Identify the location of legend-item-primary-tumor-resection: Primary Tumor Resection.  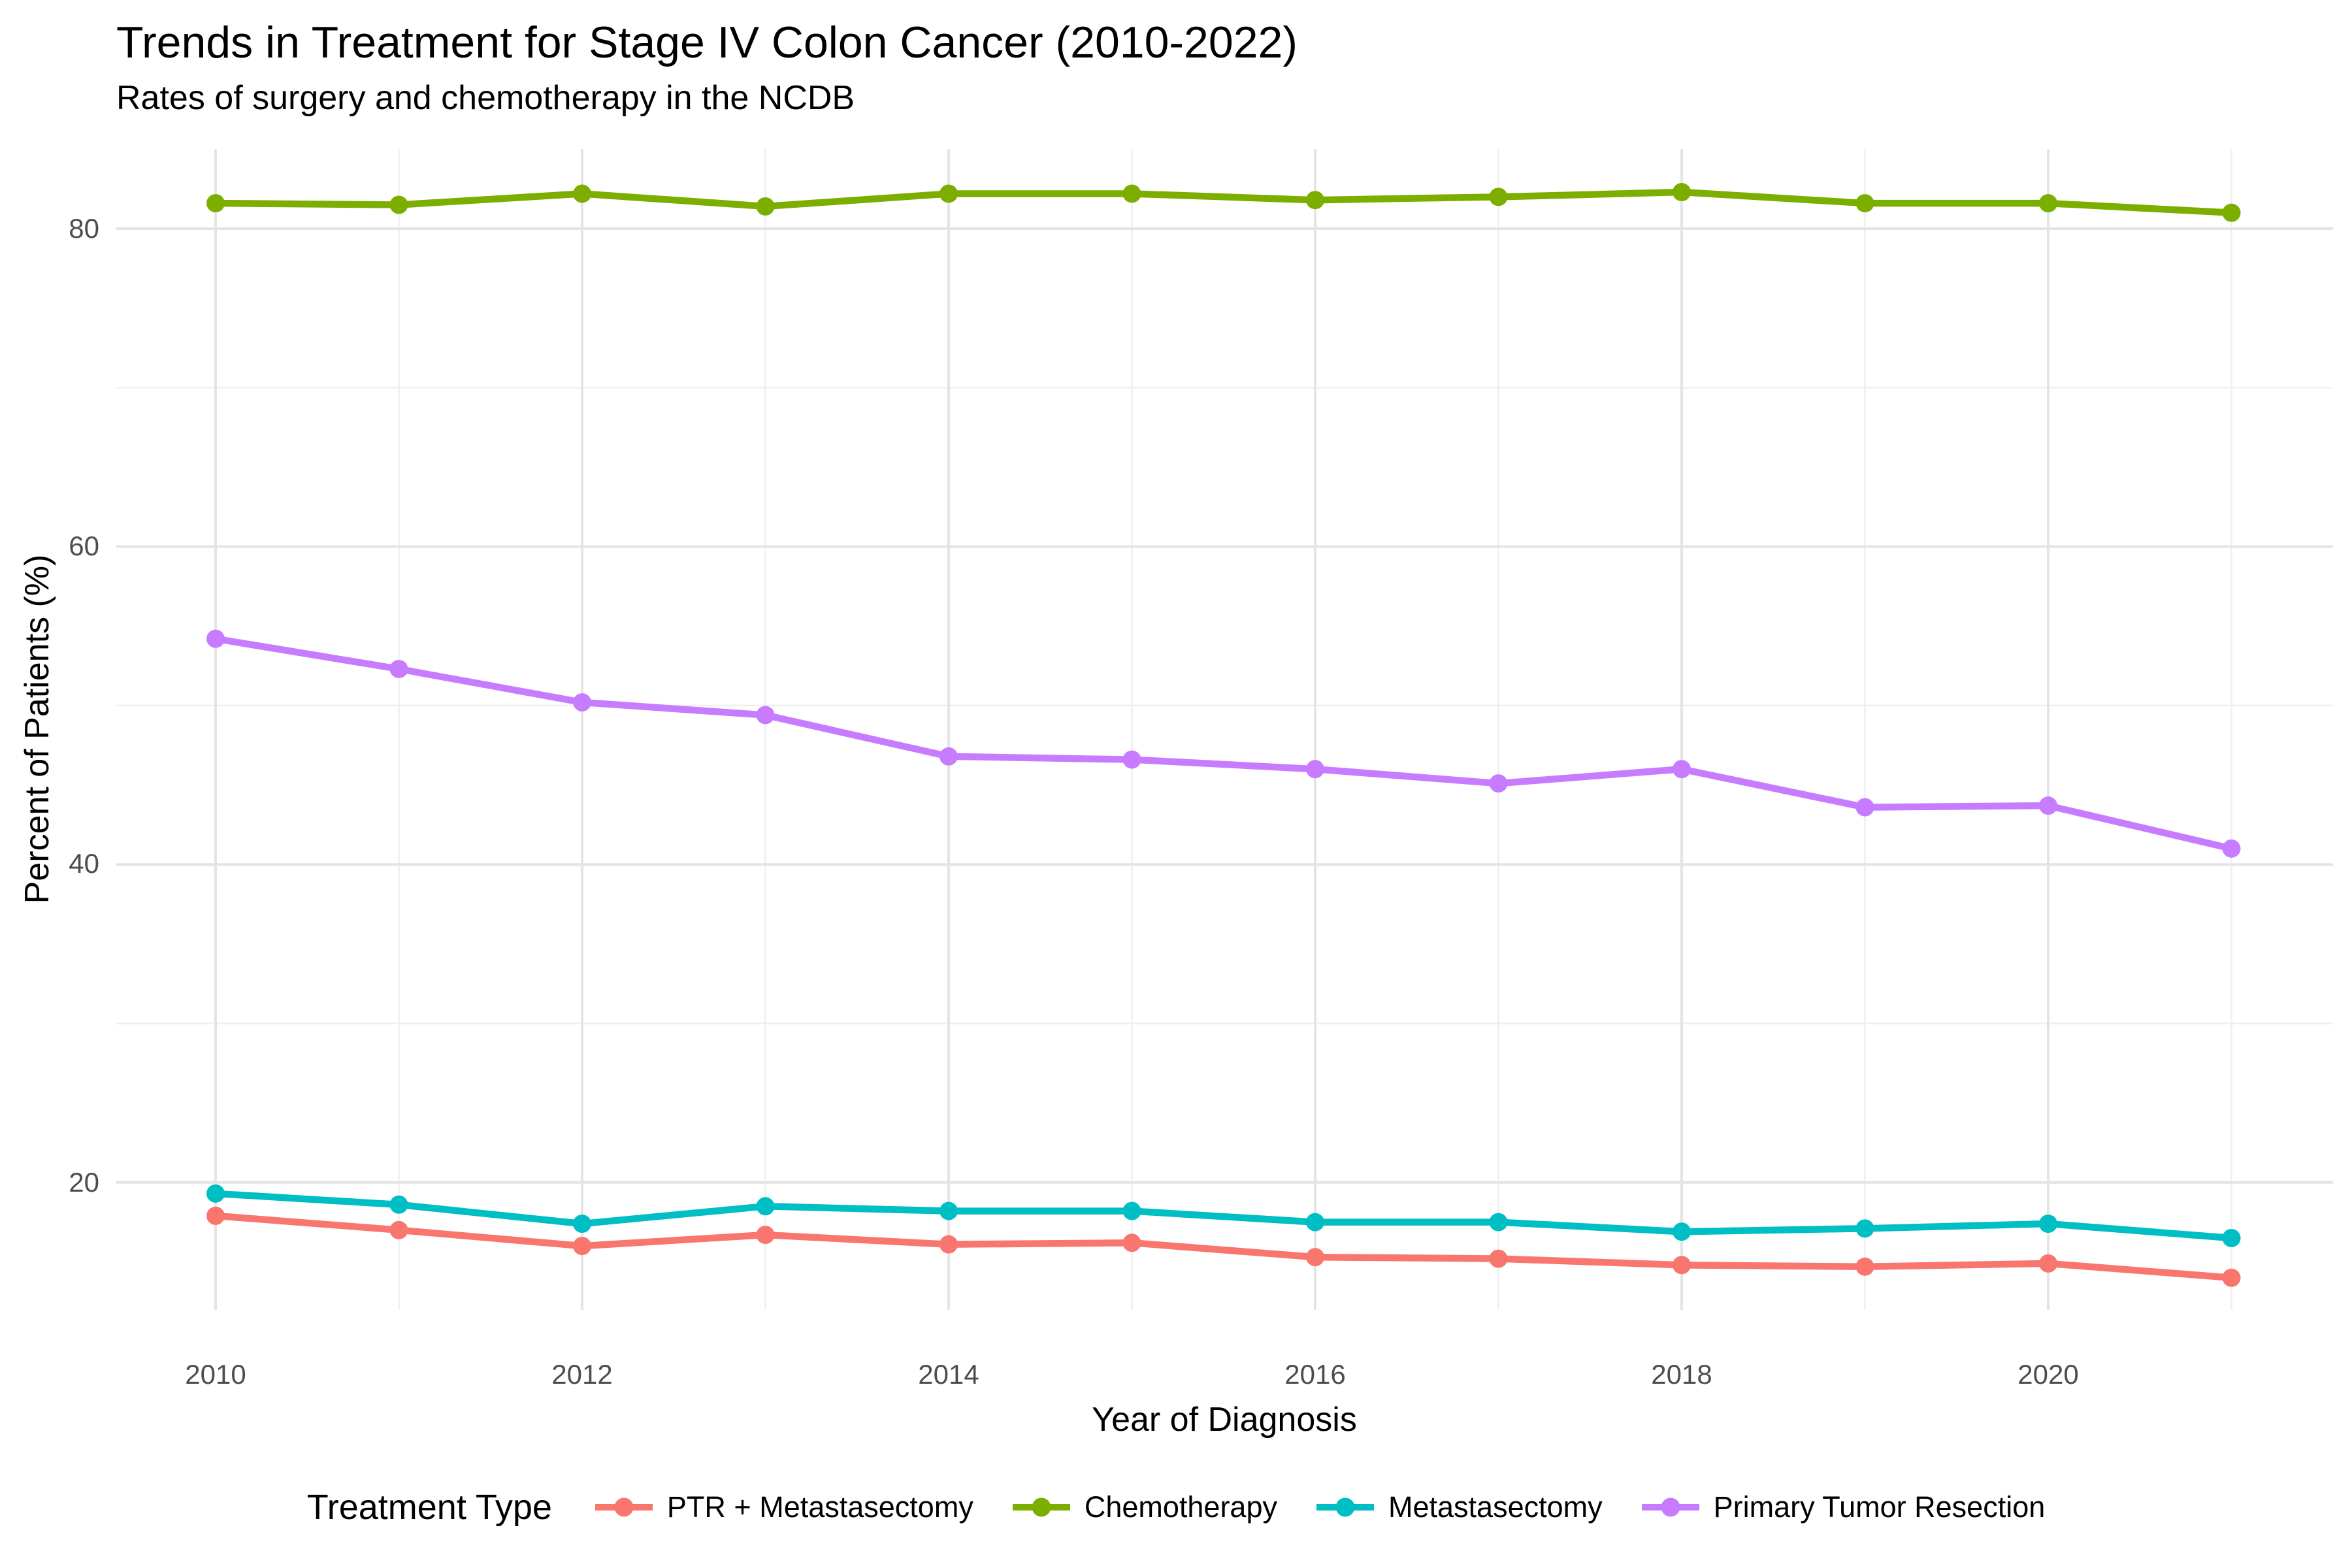
(1842, 1507).